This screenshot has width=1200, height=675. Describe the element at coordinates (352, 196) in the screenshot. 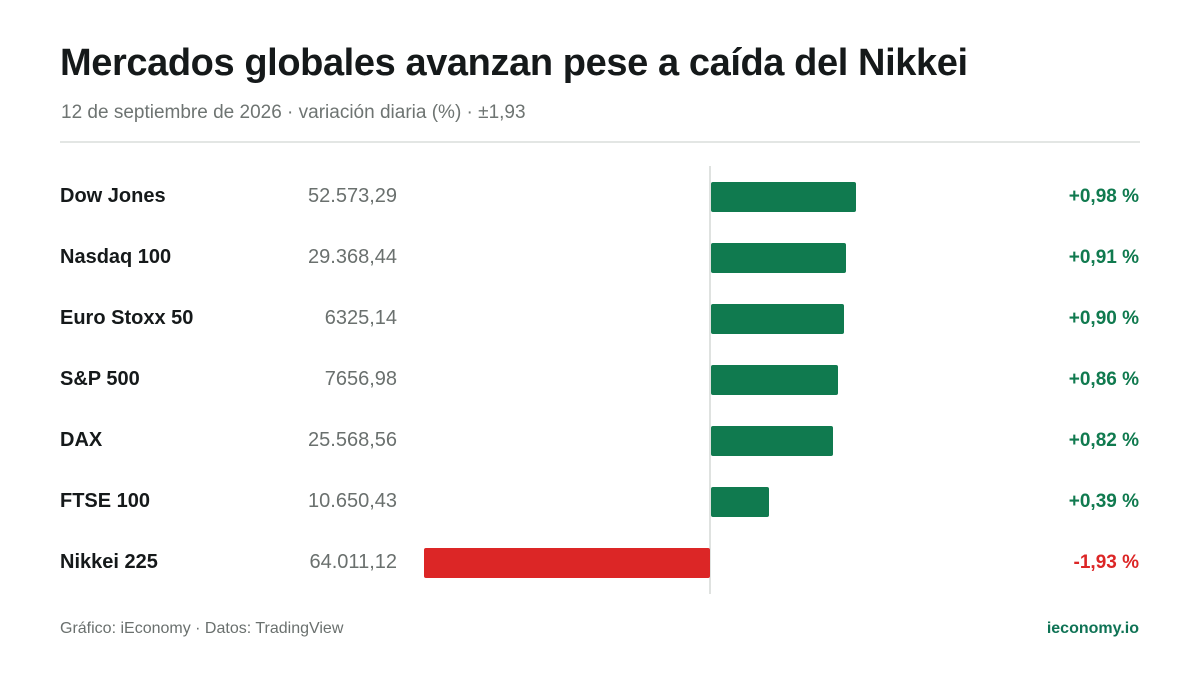

I see `index-level: 52.573,29` at that location.